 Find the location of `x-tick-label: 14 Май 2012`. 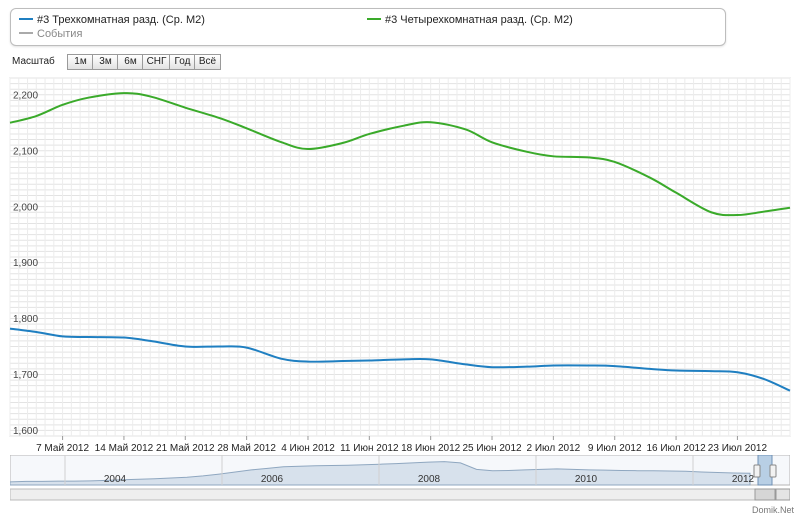

x-tick-label: 14 Май 2012 is located at coordinates (124, 448).